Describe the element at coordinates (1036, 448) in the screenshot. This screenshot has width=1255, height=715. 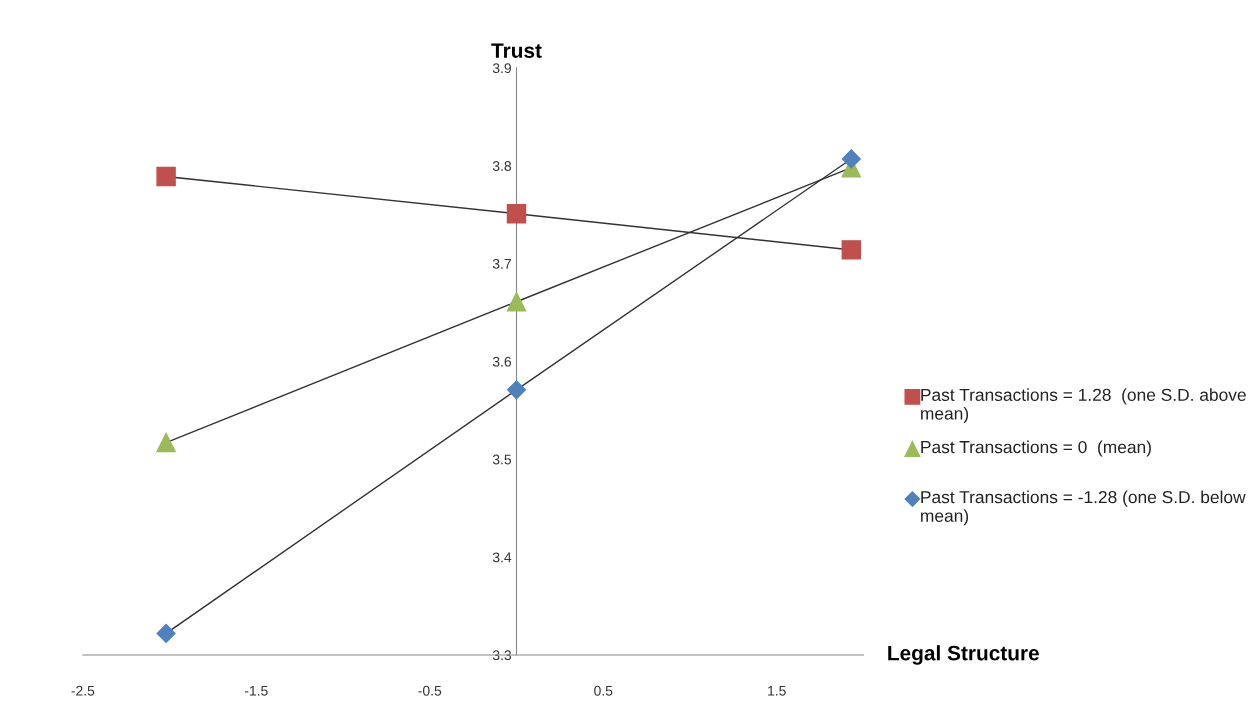
I see `legend-label: Past Transactions = 0 (mean)` at that location.